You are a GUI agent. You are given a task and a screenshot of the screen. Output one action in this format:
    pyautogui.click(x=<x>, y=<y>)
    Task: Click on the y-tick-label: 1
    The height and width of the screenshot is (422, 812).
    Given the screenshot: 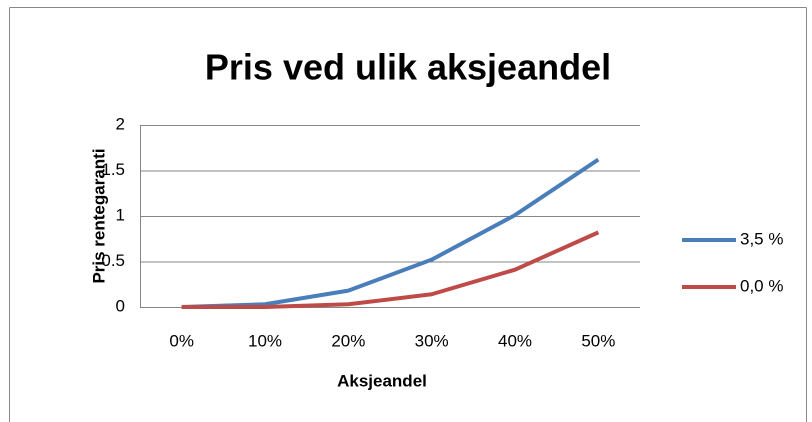 What is the action you would take?
    pyautogui.click(x=120, y=214)
    